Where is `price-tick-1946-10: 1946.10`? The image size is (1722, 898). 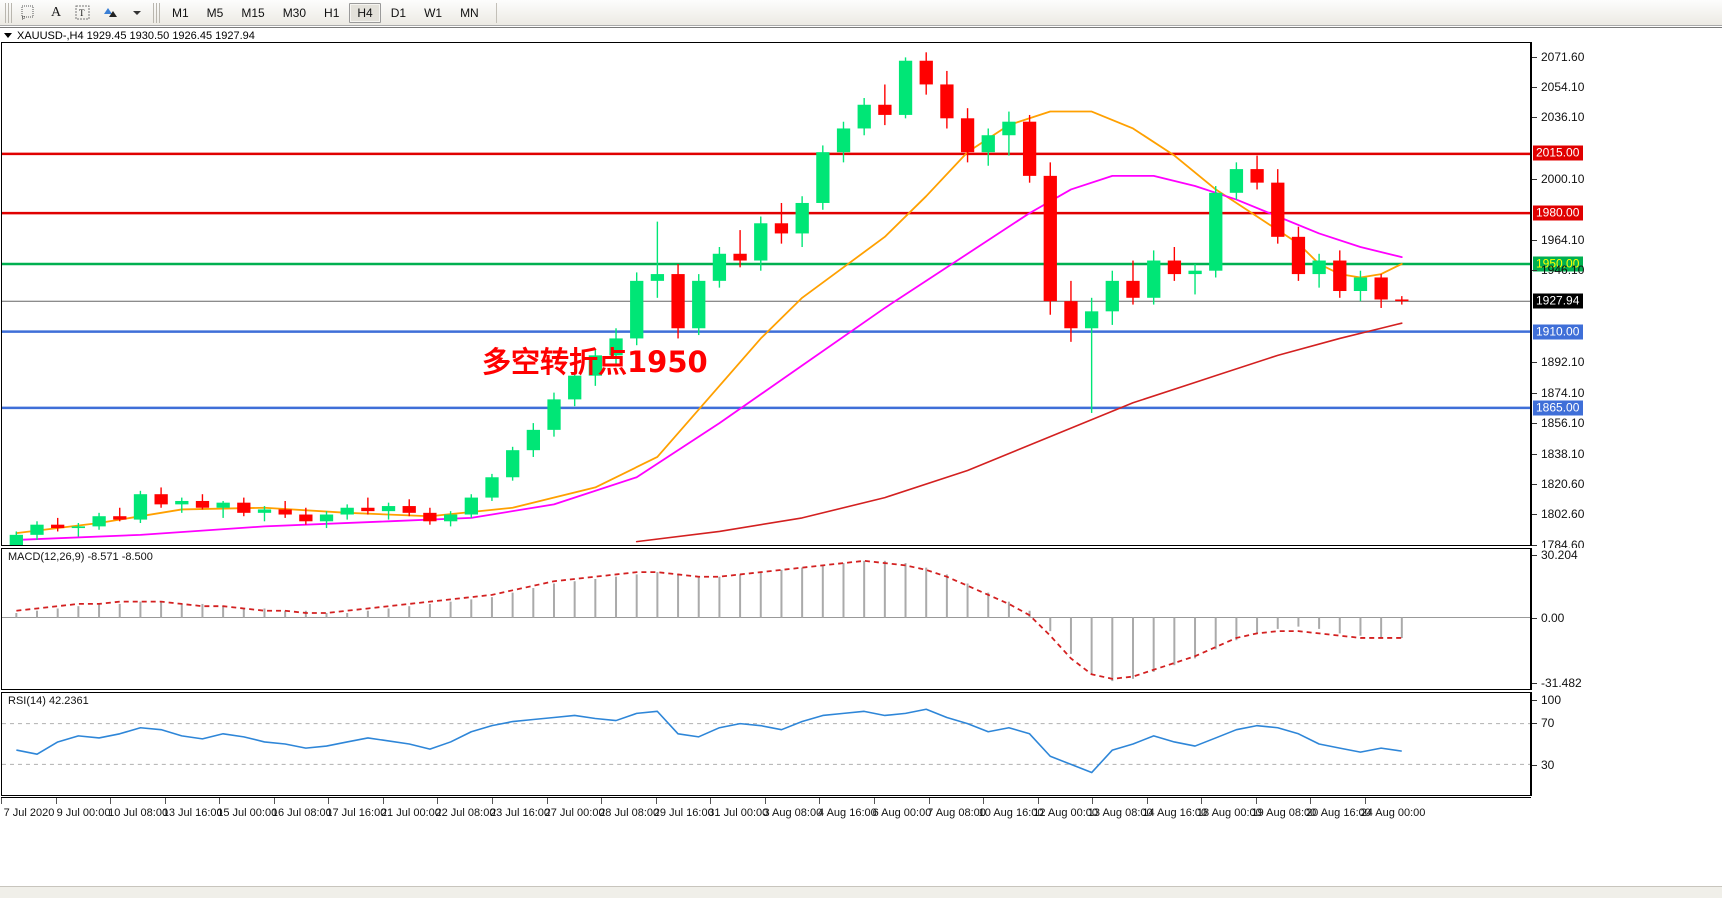
price-tick-1946-10: 1946.10 is located at coordinates (1558, 270).